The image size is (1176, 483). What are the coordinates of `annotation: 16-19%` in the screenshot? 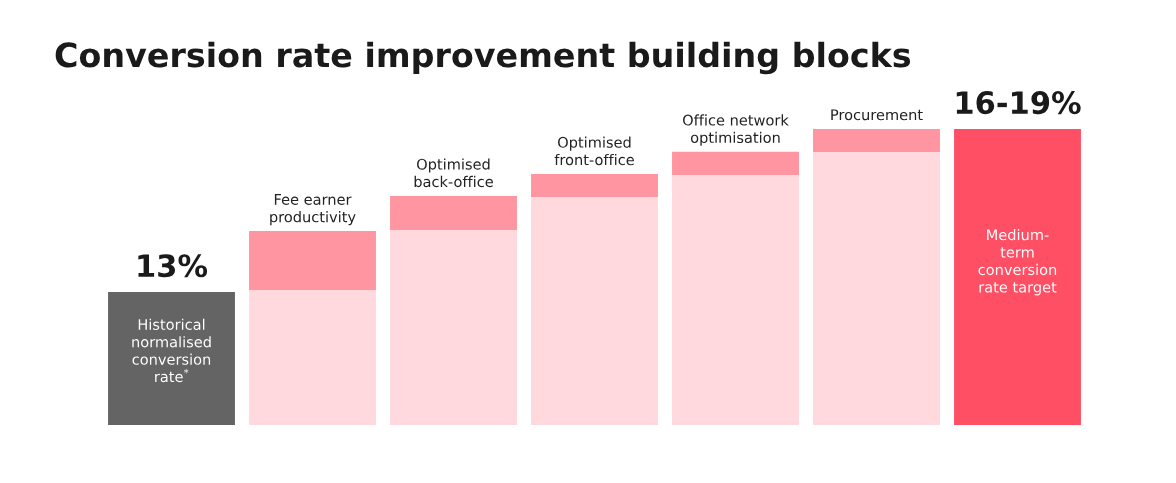 It's located at (1018, 103).